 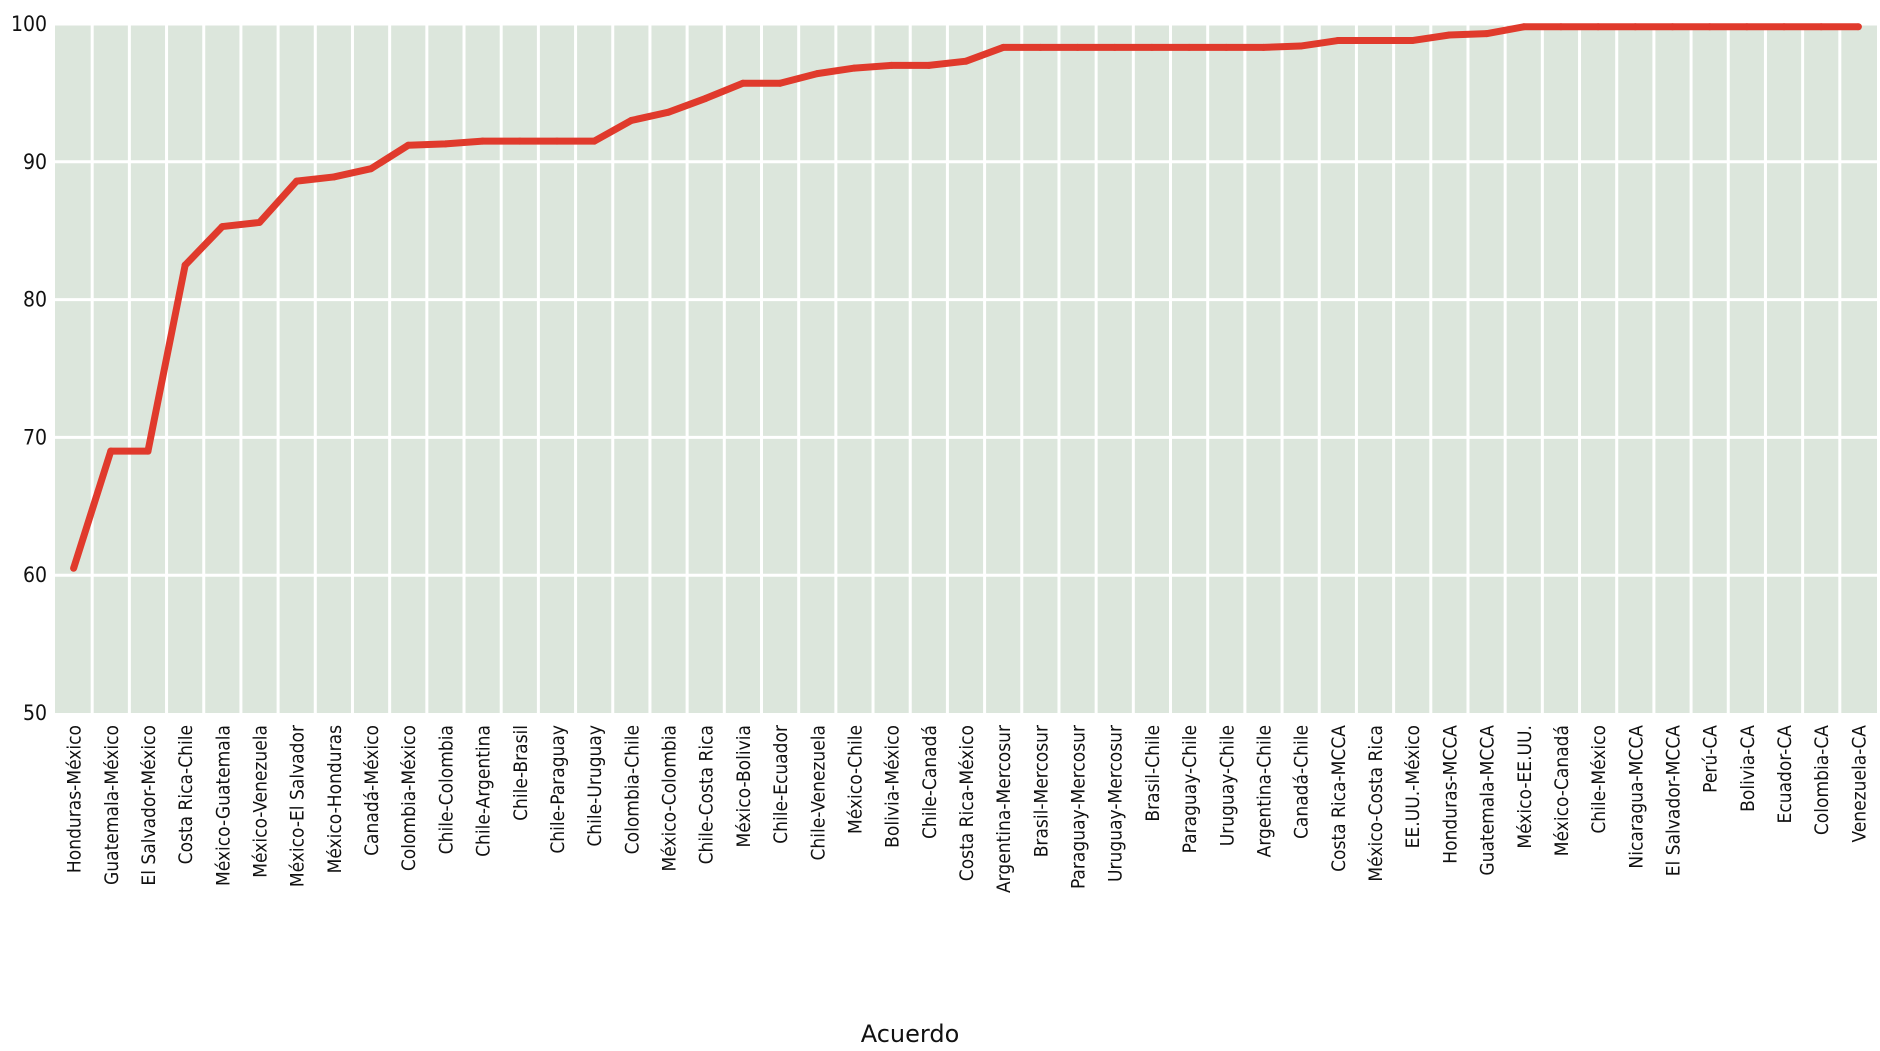 I want to click on x-tick-label: Venezuela-CA, so click(x=1859, y=784).